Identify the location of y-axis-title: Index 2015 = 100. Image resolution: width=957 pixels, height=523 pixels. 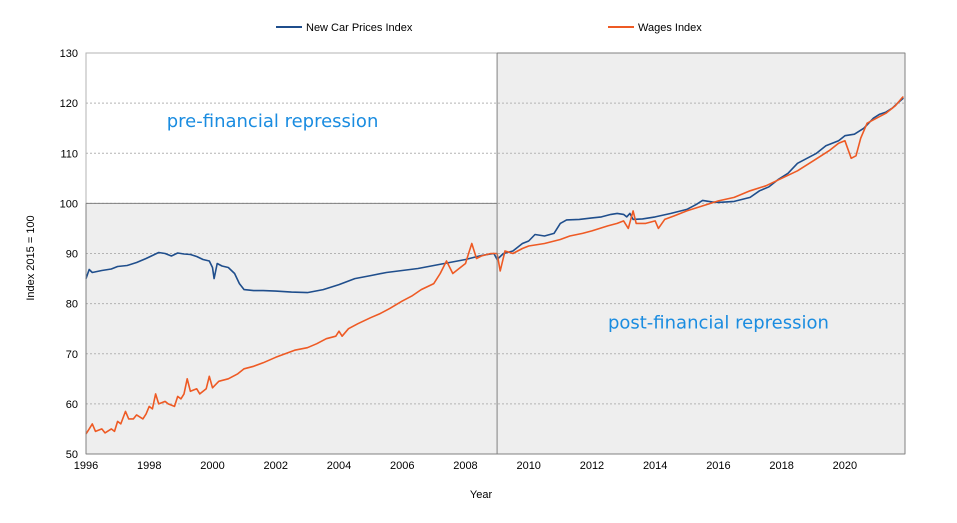
(31, 257).